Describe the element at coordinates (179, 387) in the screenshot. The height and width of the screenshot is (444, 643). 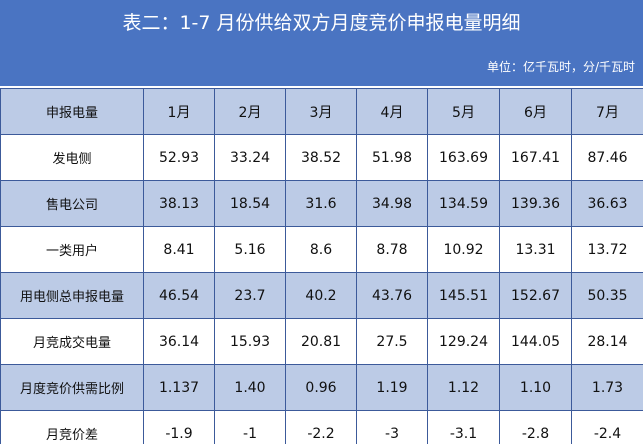
I see `table-cell: 1.137` at that location.